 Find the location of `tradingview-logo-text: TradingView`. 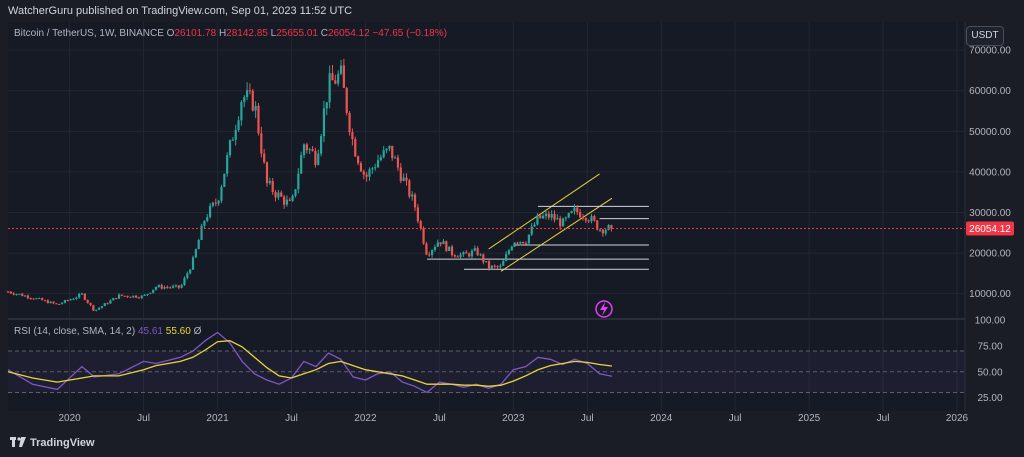

tradingview-logo-text: TradingView is located at coordinates (62, 443).